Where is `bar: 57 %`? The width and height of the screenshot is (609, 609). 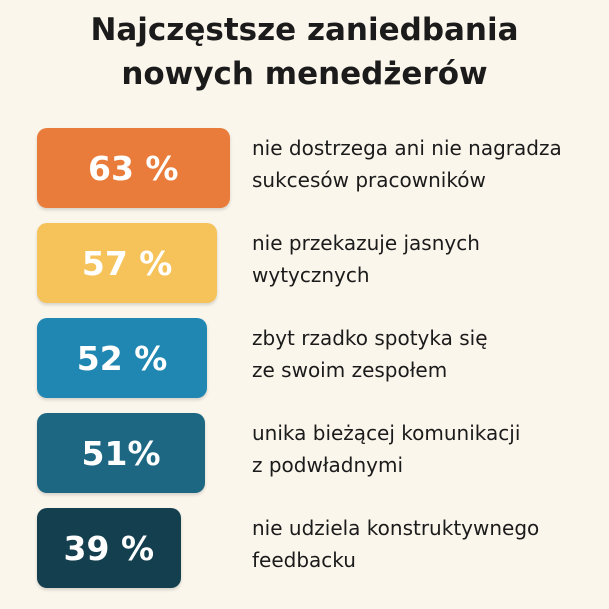
bar: 57 % is located at coordinates (127, 263).